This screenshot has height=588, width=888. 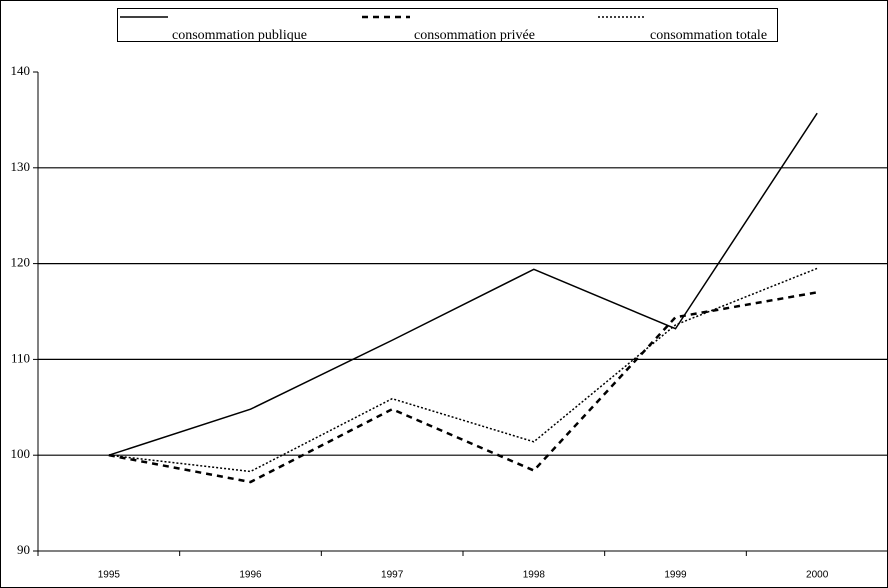 I want to click on legend-label: consommation publique, so click(x=239, y=35).